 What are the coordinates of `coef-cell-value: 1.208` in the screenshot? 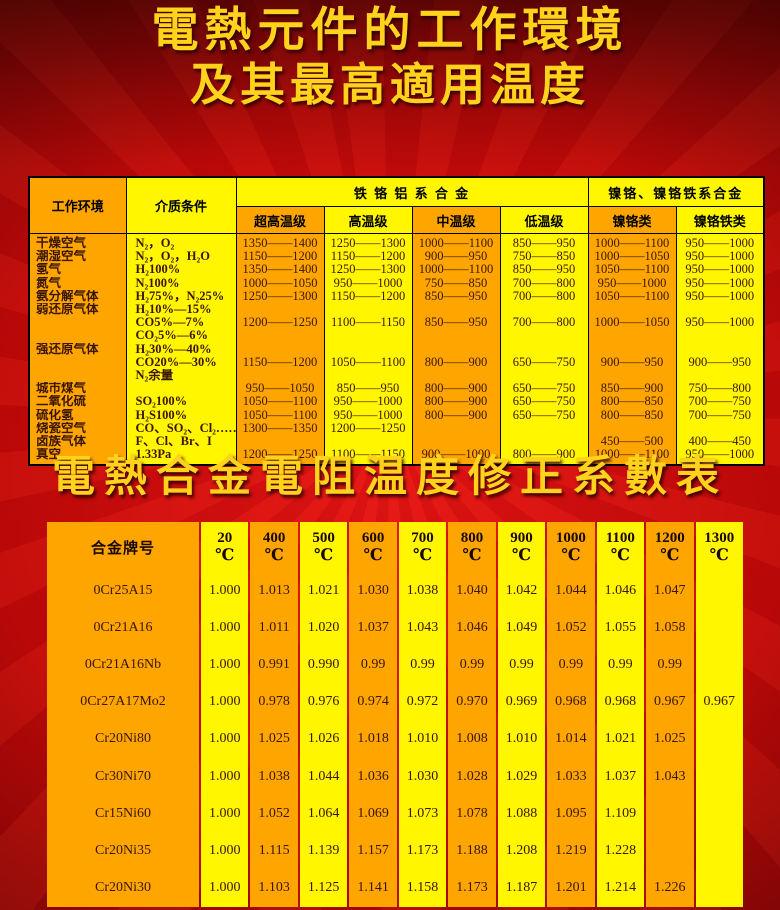 It's located at (521, 851).